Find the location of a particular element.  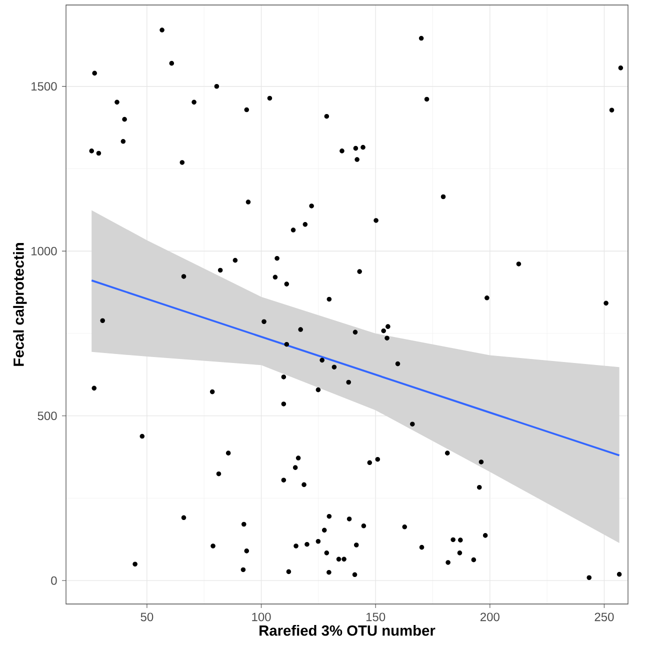

y-tick-label: 500 is located at coordinates (47, 416).